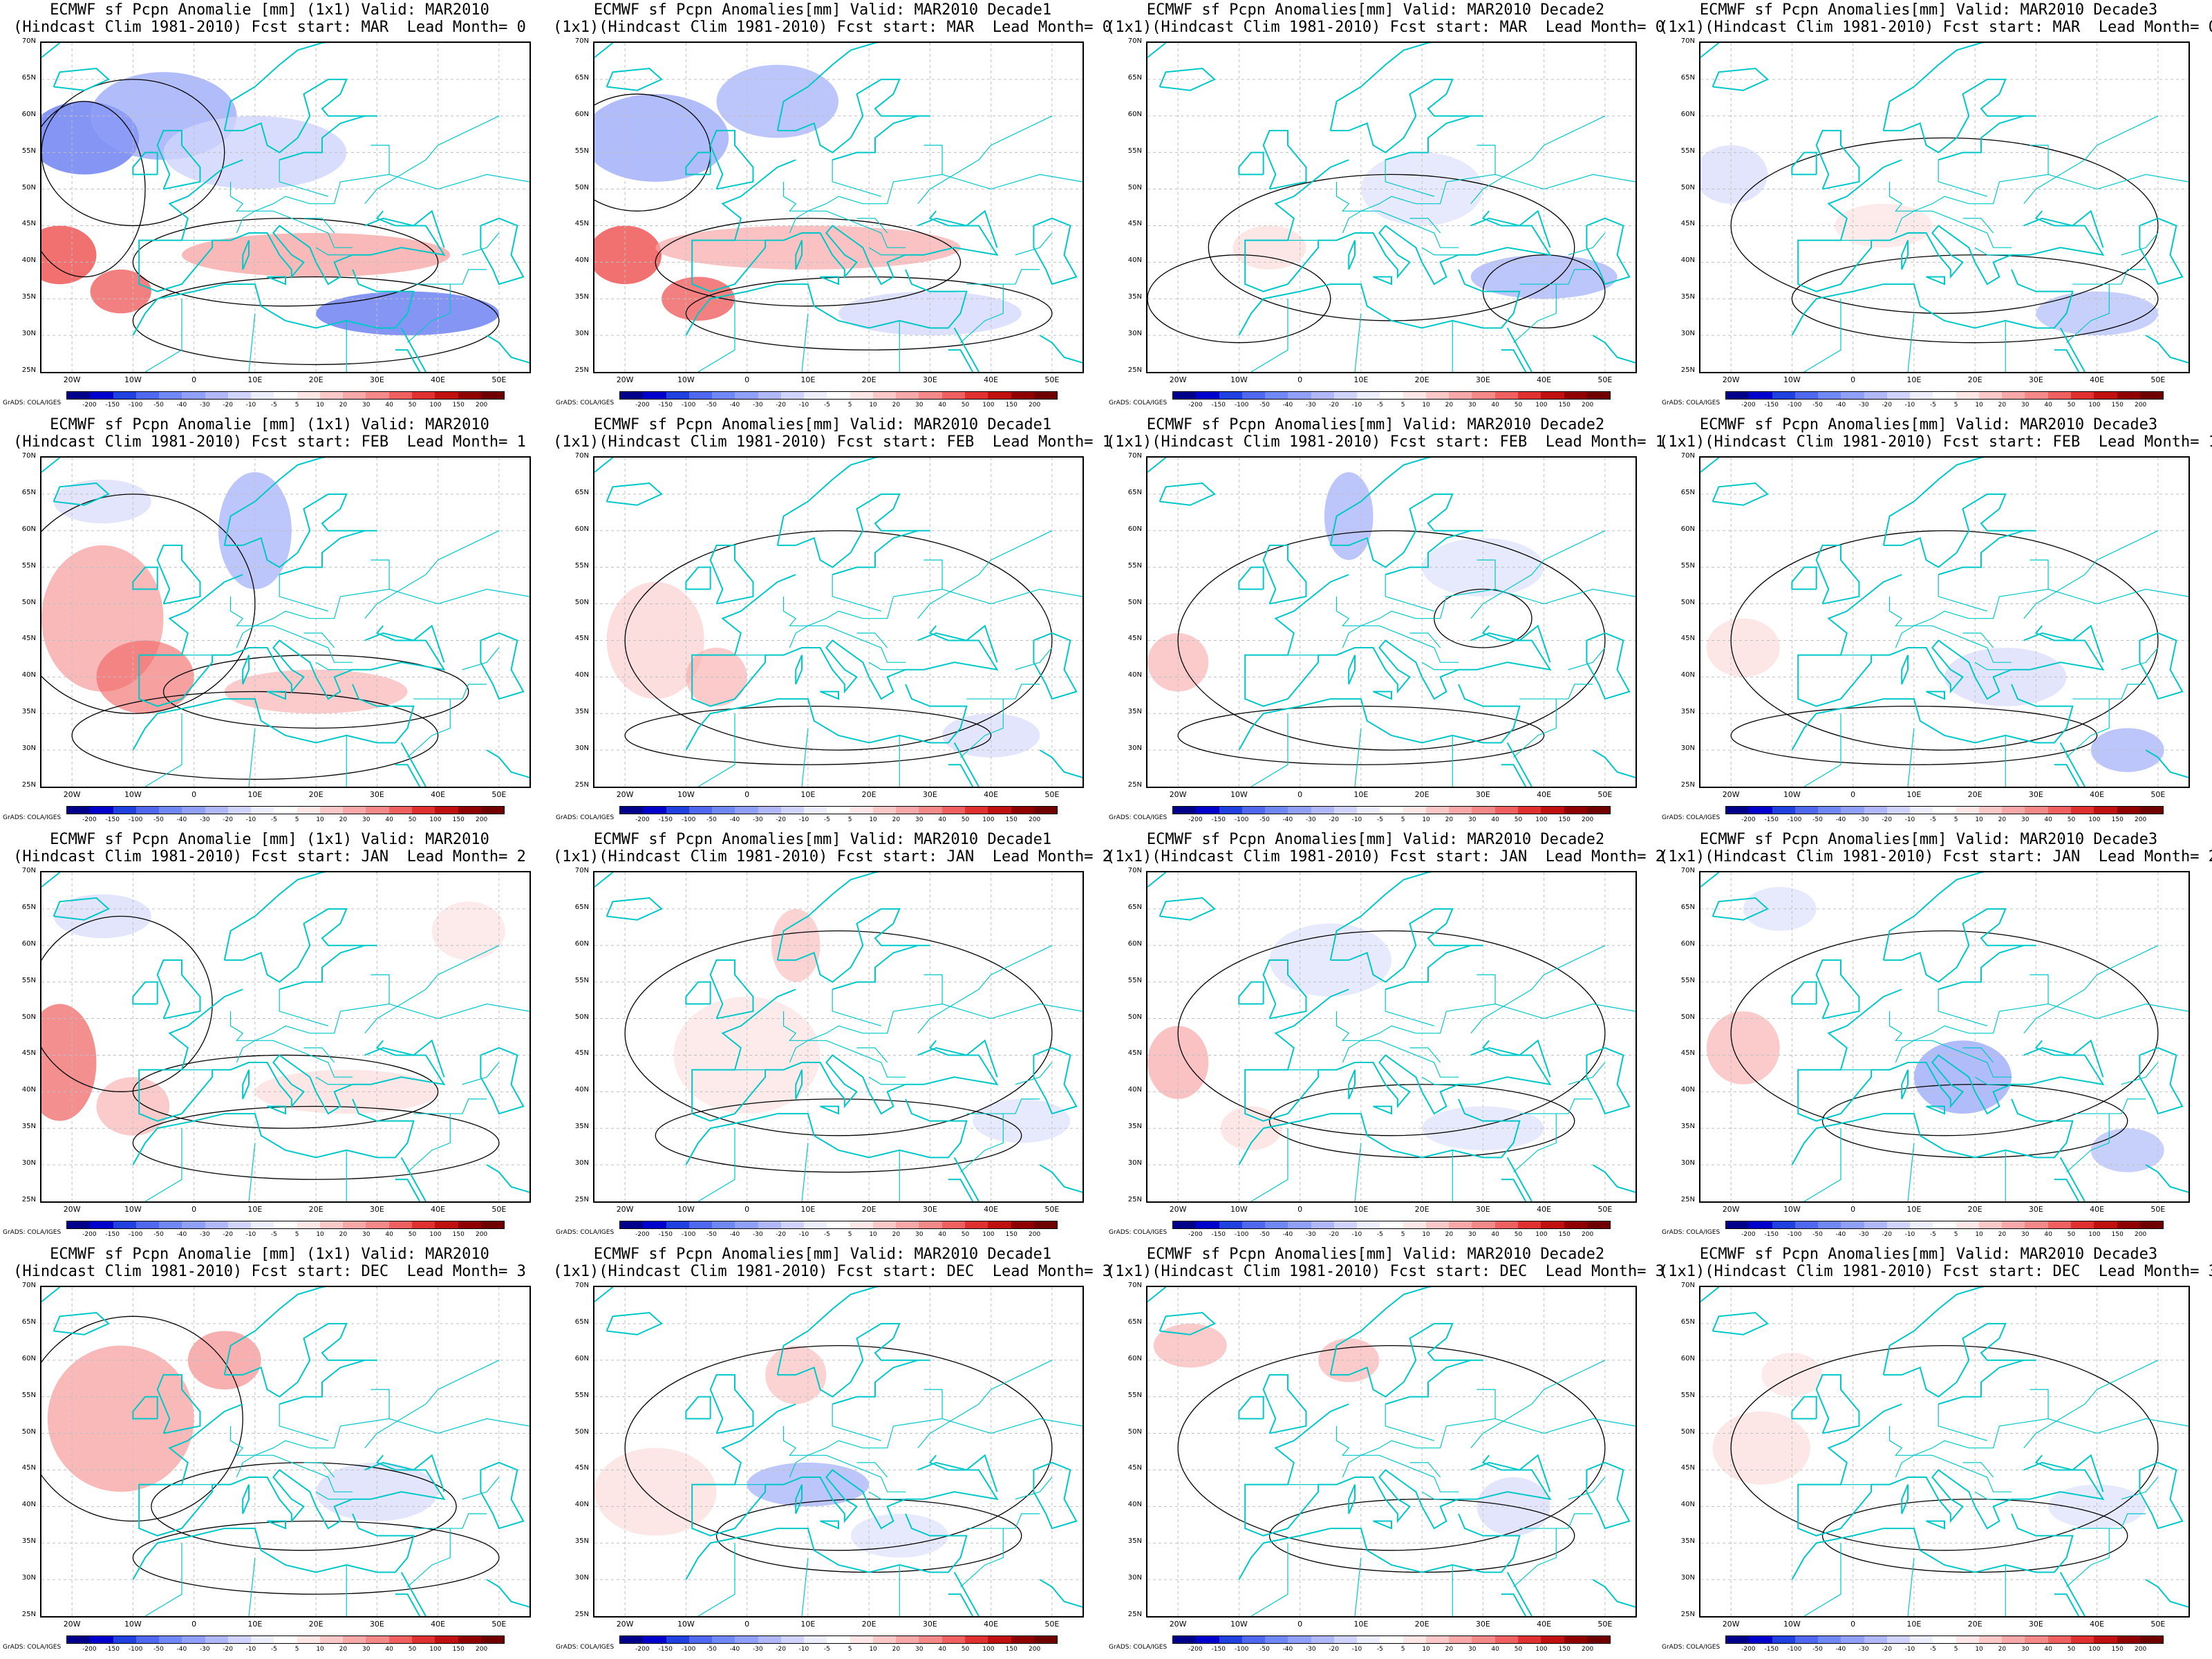  I want to click on map-canvas, so click(838, 208).